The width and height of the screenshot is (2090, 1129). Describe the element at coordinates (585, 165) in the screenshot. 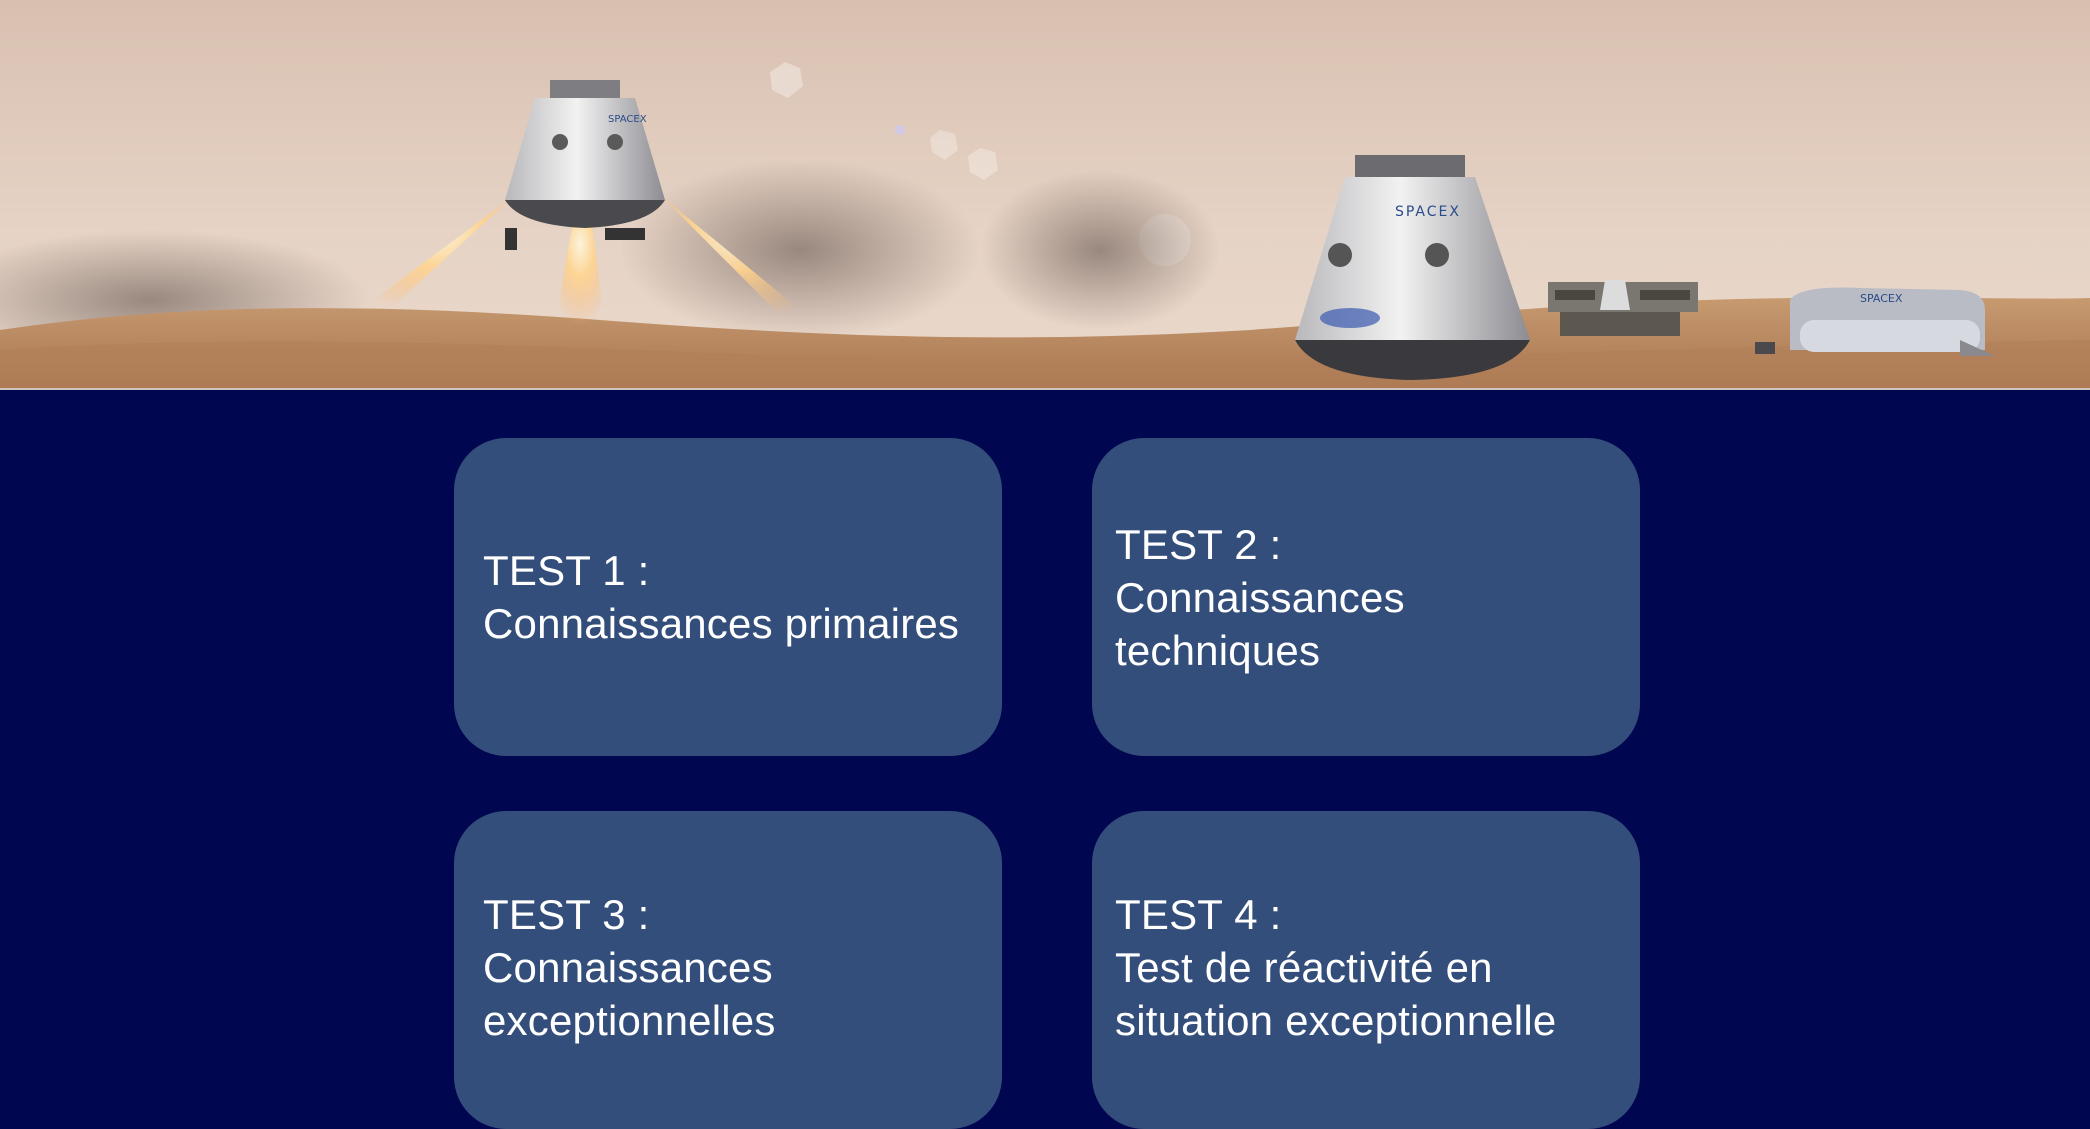

I see `capsule-left: SPACEX` at that location.